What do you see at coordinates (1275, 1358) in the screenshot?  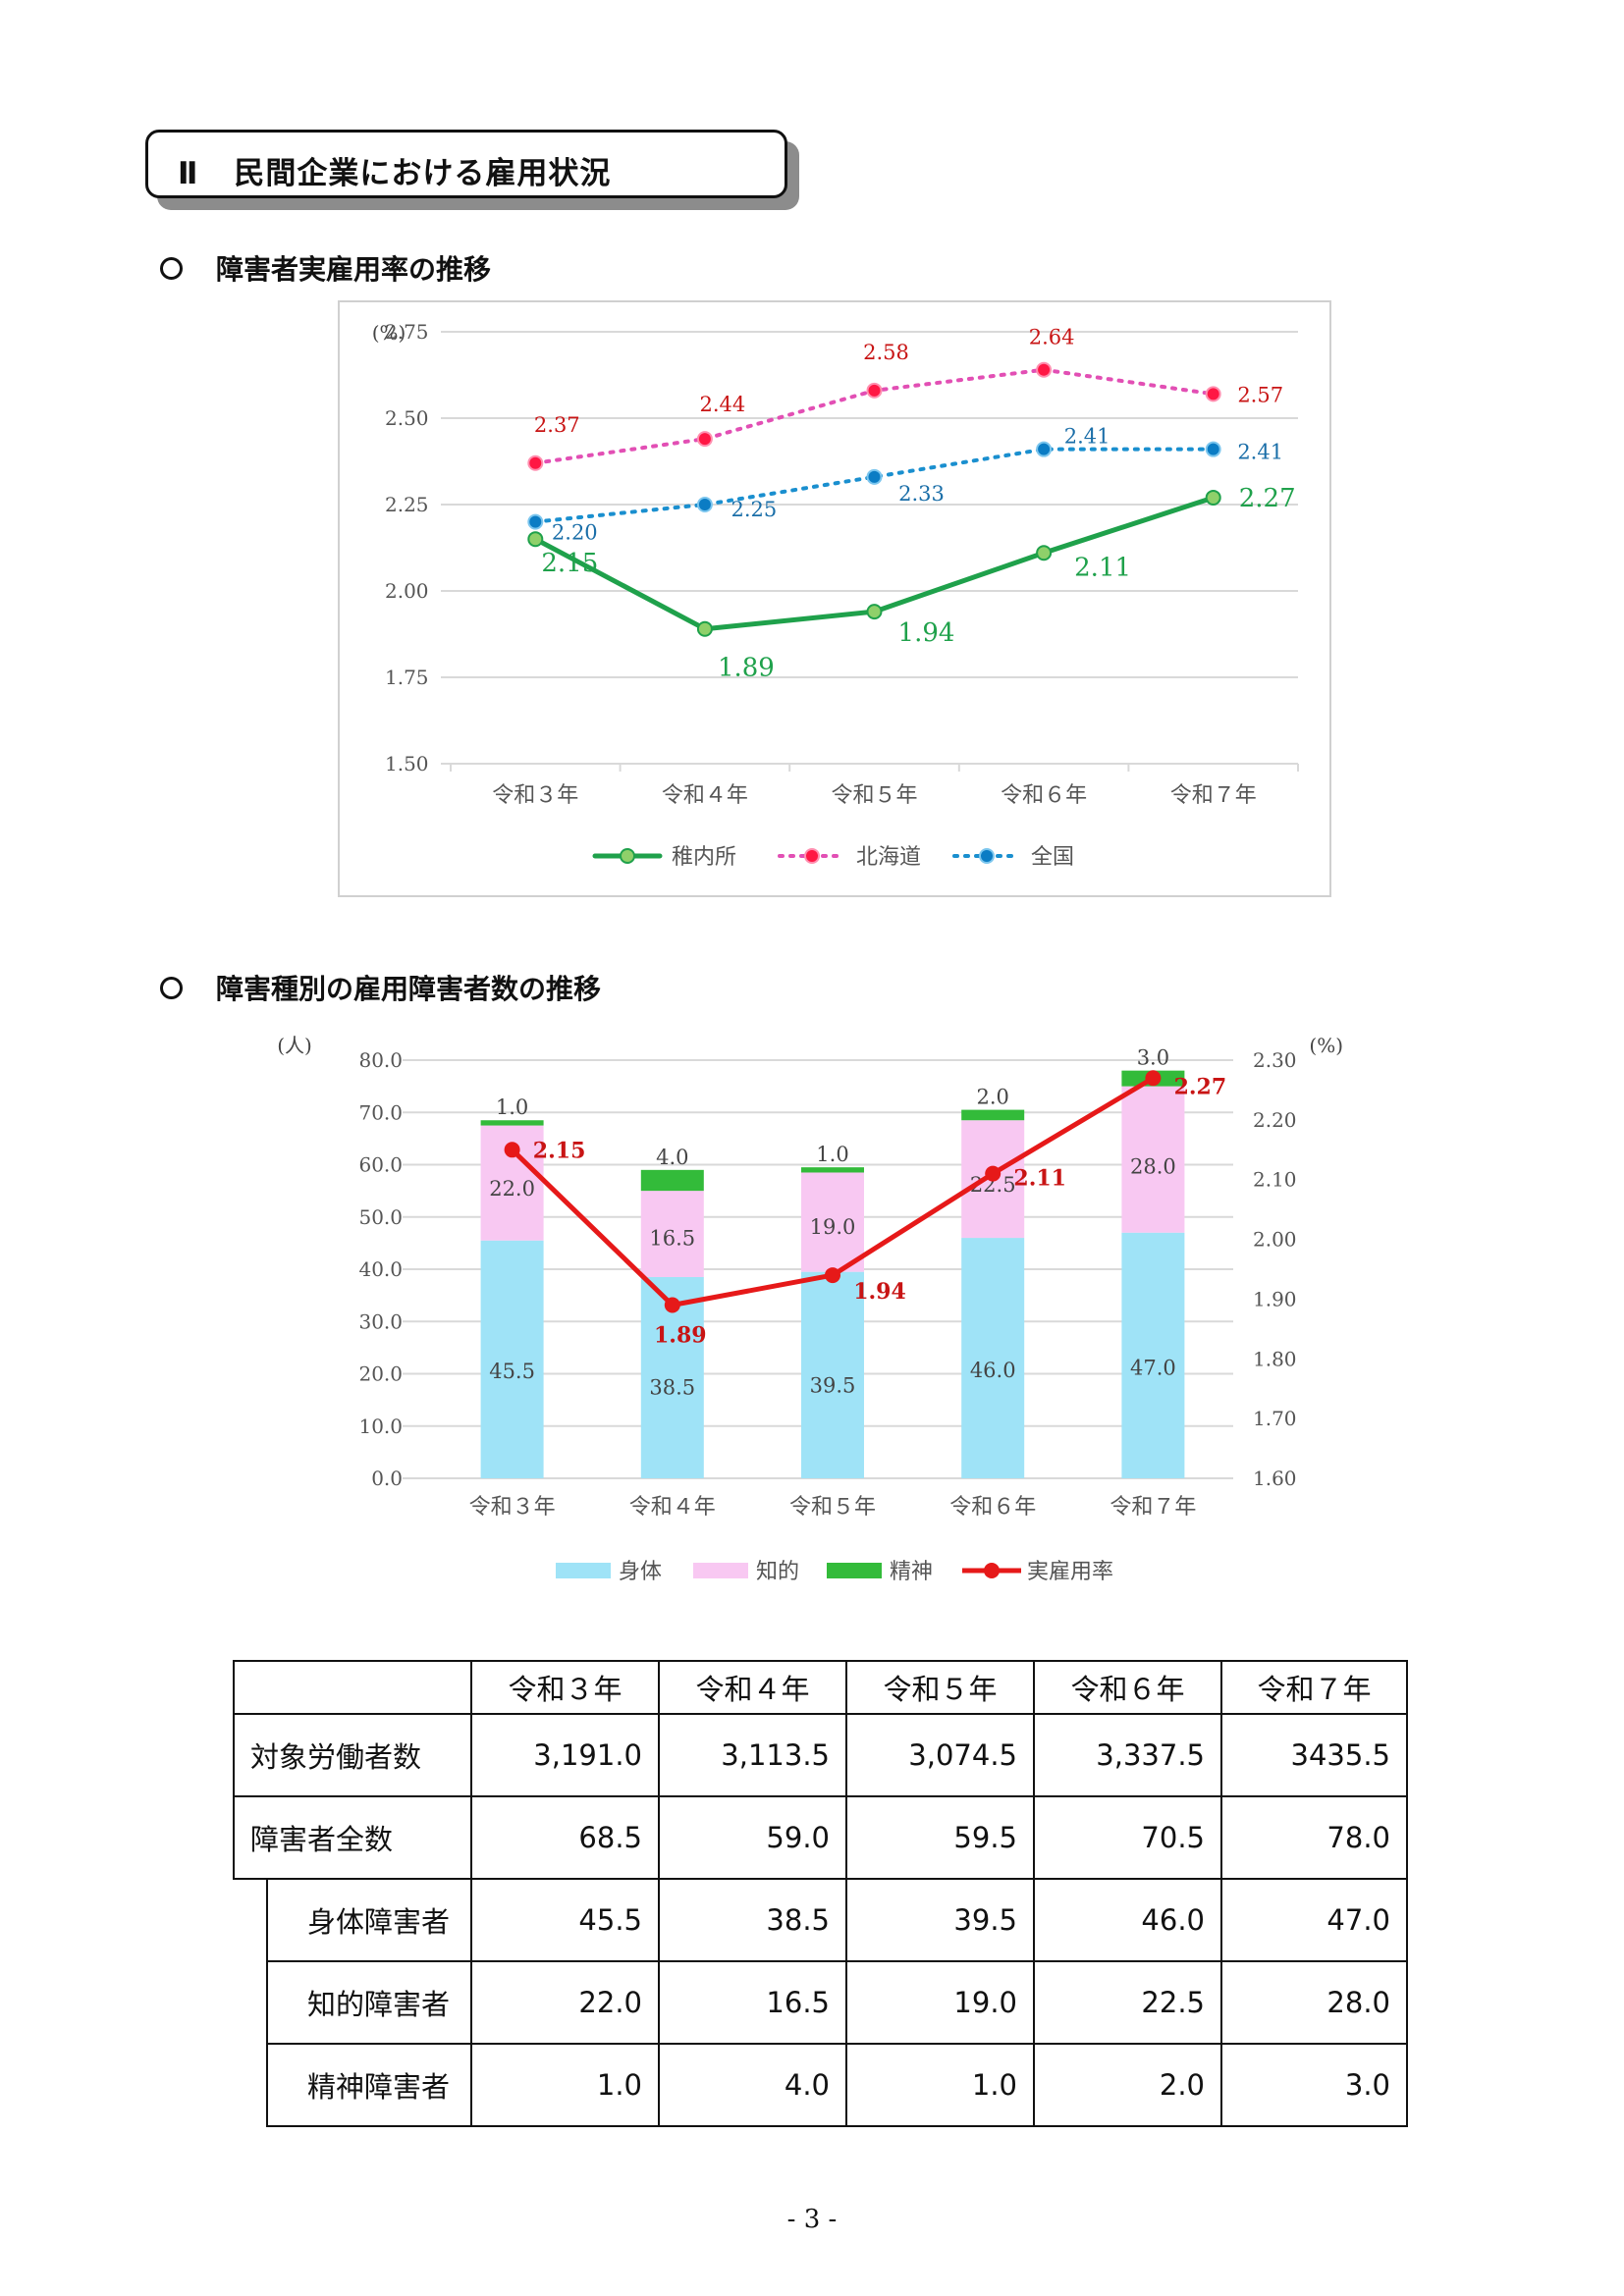 I see `y2-tick-label: 1.80` at bounding box center [1275, 1358].